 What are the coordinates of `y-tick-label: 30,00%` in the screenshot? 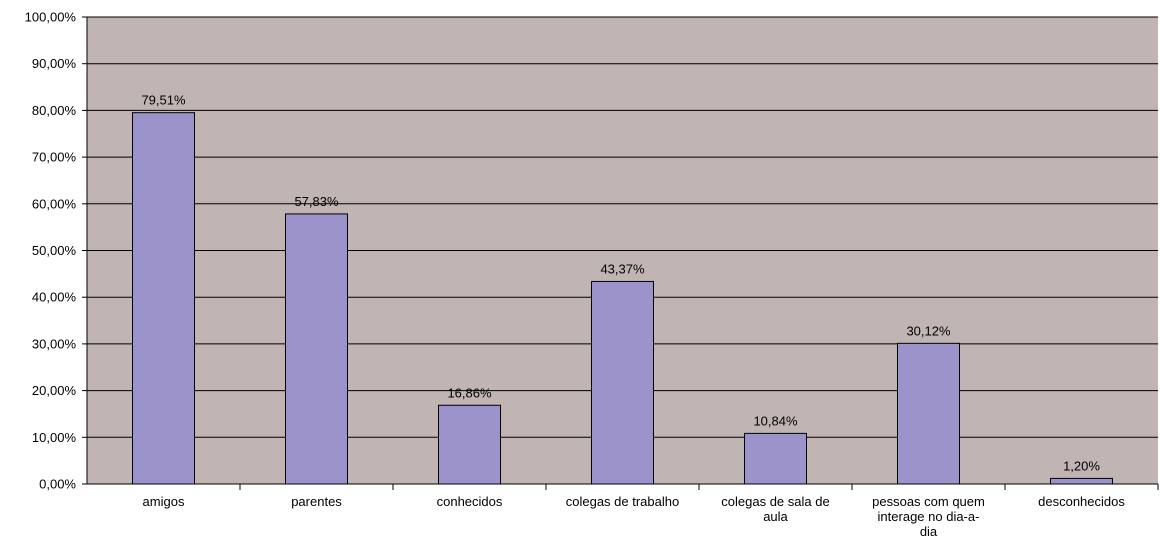 It's located at (54, 343).